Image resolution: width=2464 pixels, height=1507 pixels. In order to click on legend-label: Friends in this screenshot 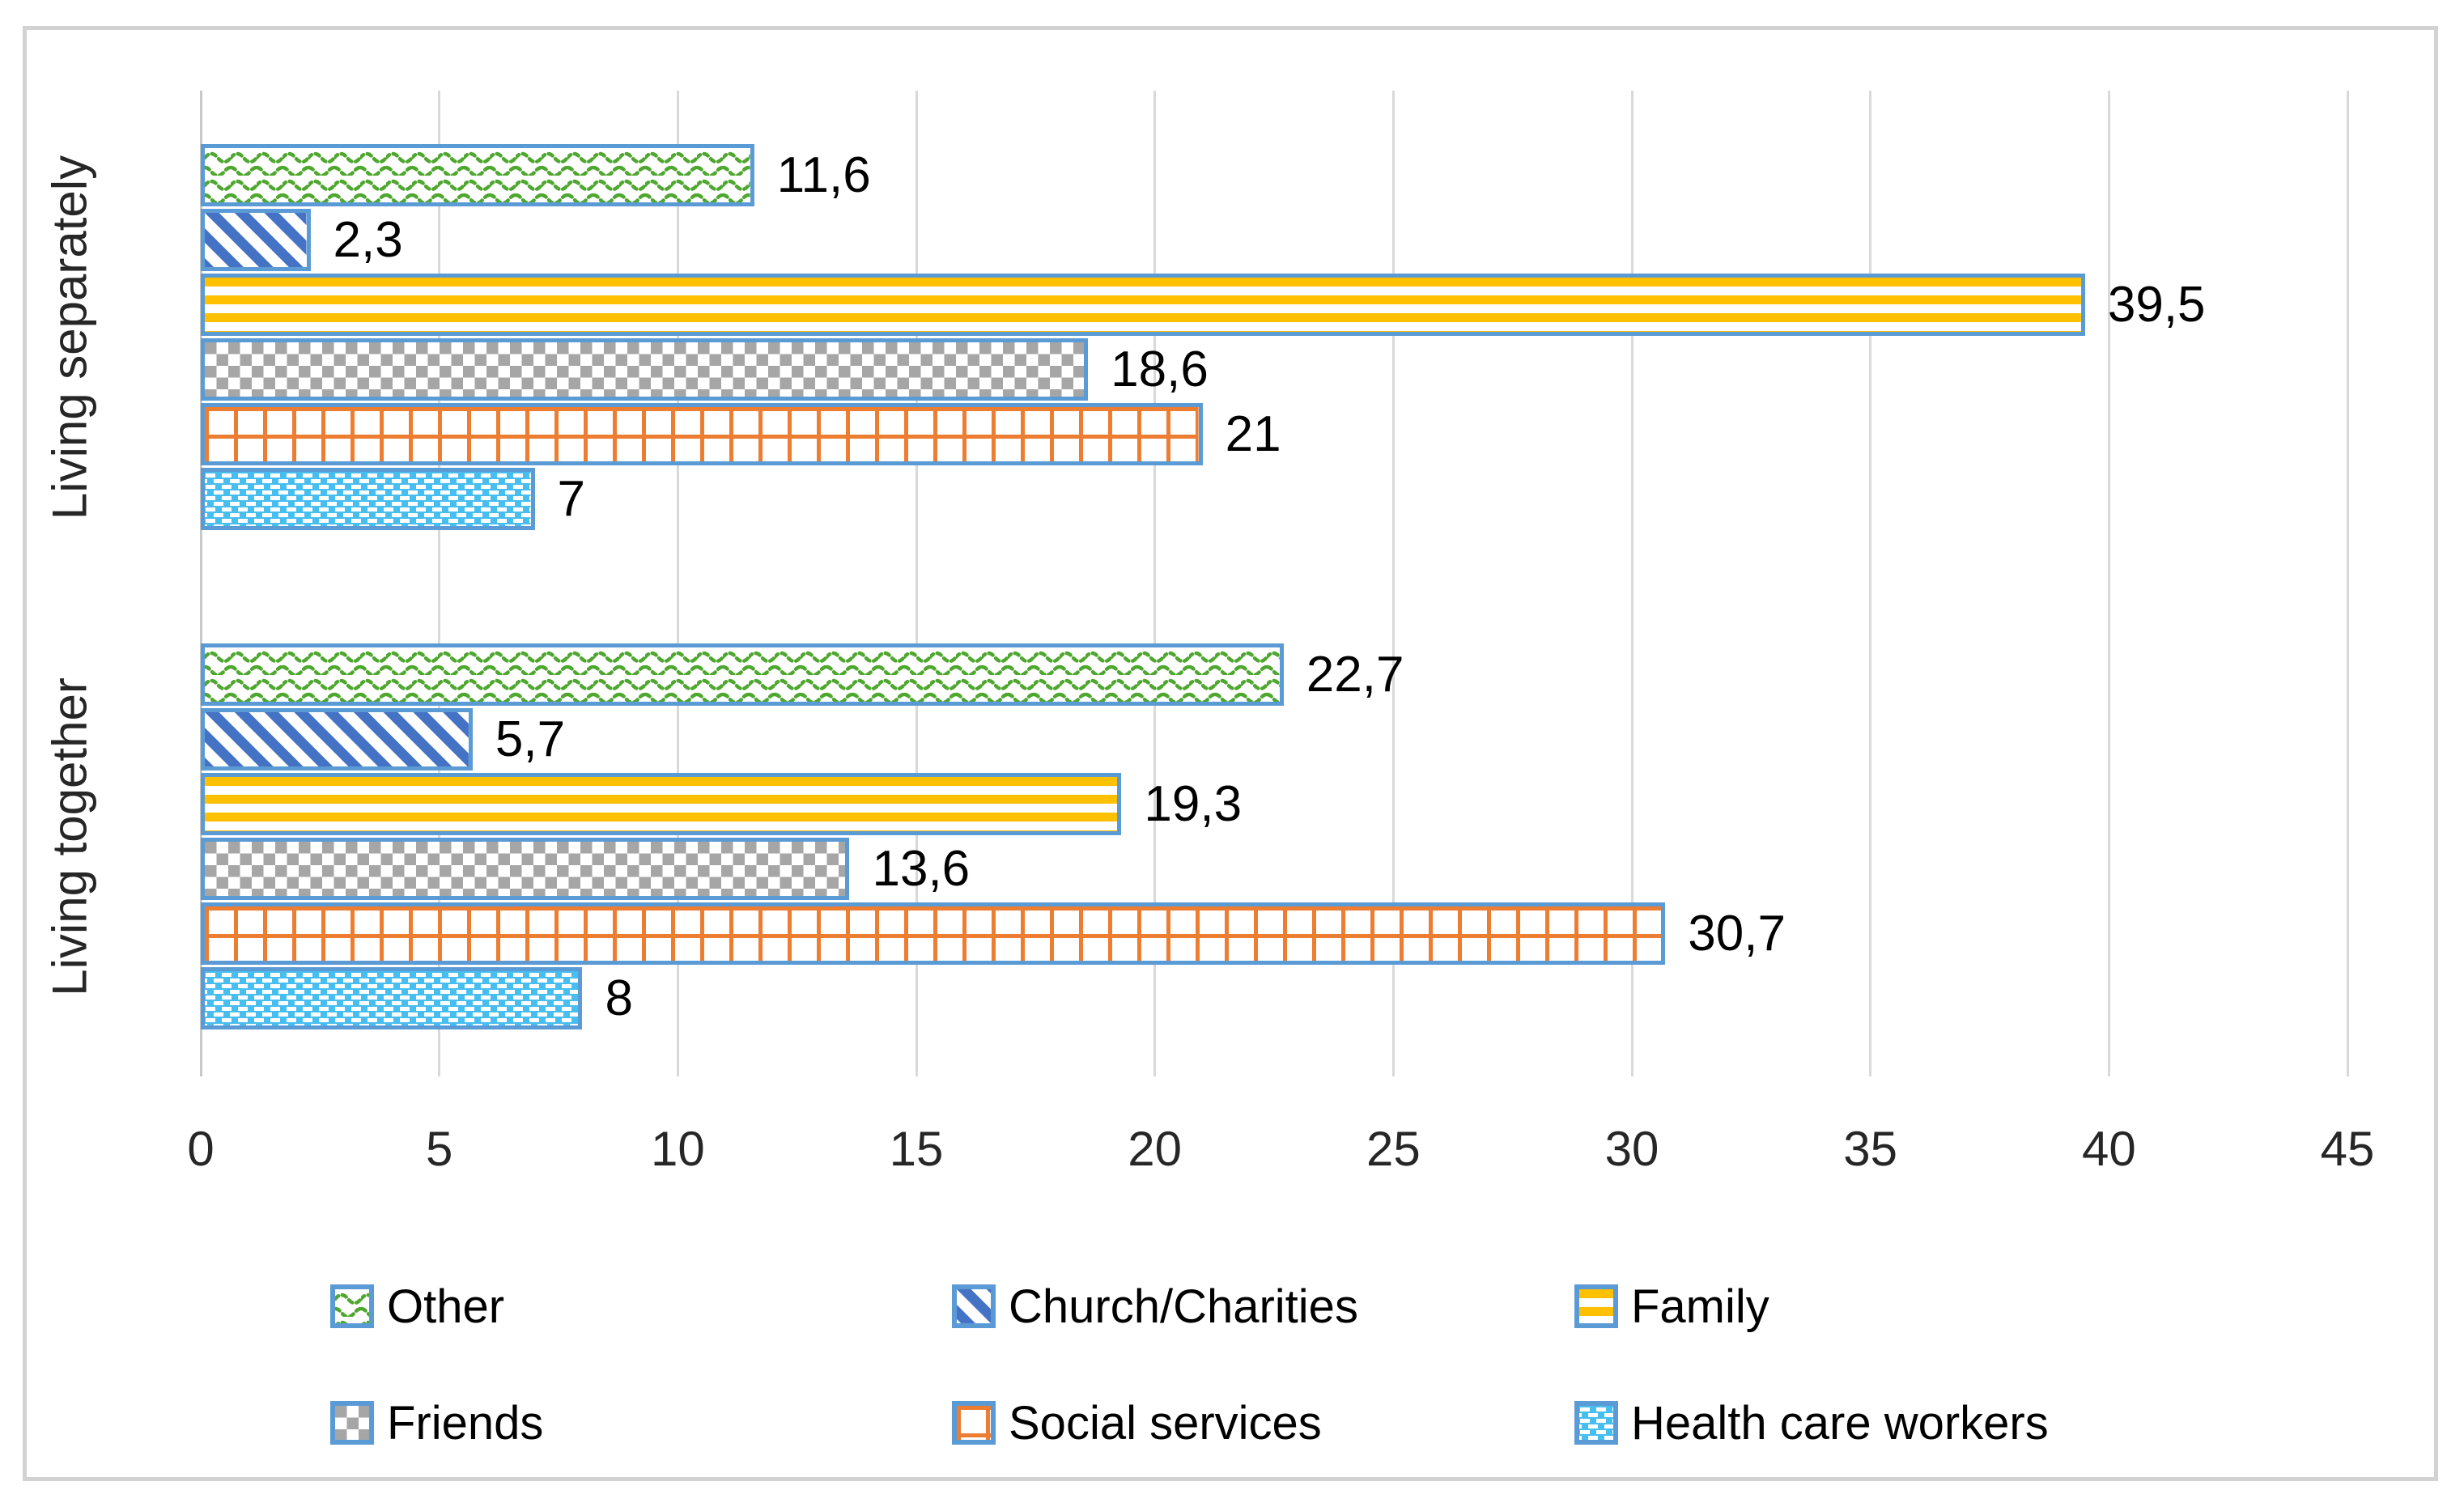, I will do `click(465, 1423)`.